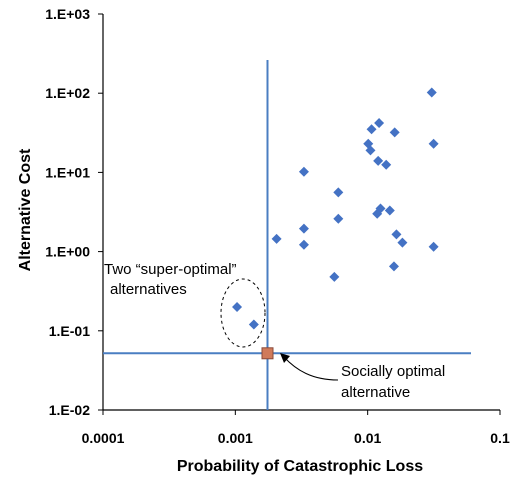  I want to click on optimal-point-group, so click(267, 353).